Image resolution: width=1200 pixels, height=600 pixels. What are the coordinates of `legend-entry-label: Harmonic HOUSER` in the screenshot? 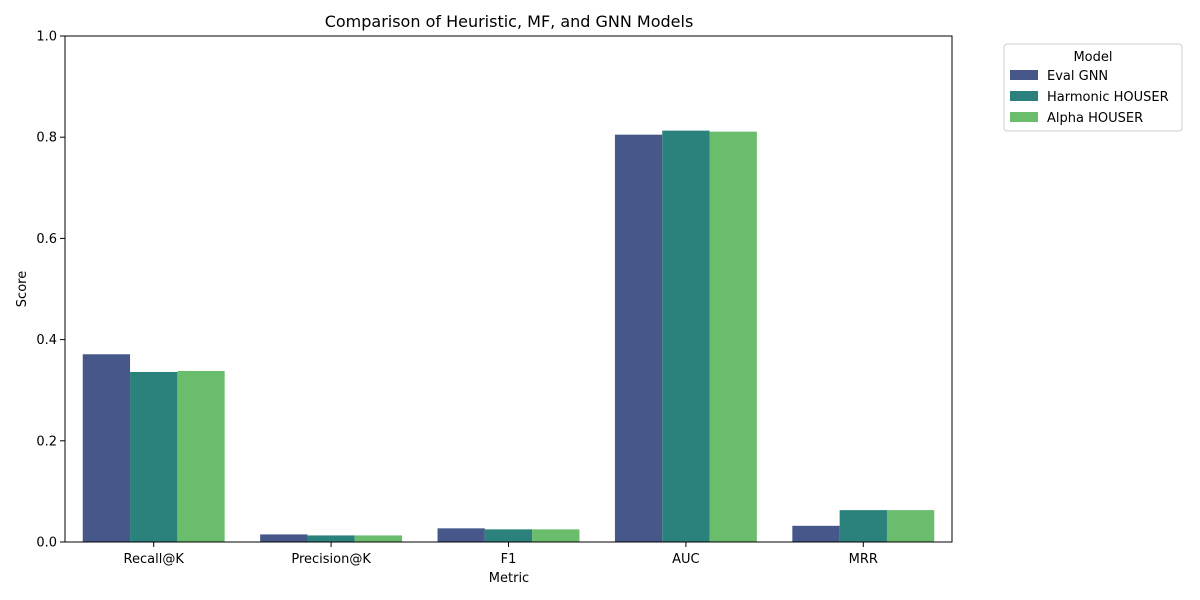 It's located at (1108, 97).